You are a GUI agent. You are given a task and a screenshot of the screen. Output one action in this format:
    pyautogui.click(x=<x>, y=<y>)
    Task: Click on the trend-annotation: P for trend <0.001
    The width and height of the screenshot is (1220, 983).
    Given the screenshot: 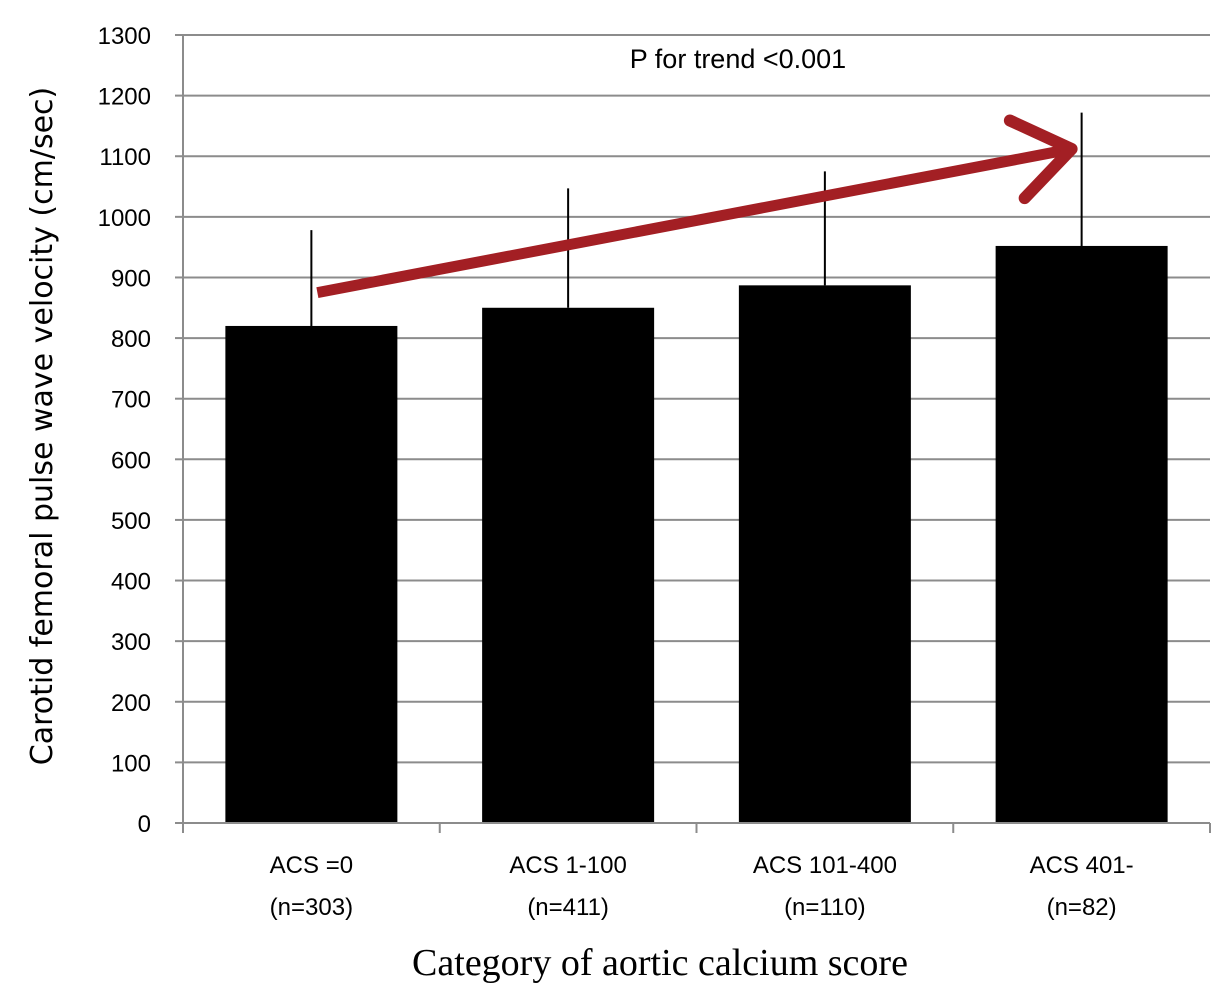 What is the action you would take?
    pyautogui.click(x=738, y=59)
    